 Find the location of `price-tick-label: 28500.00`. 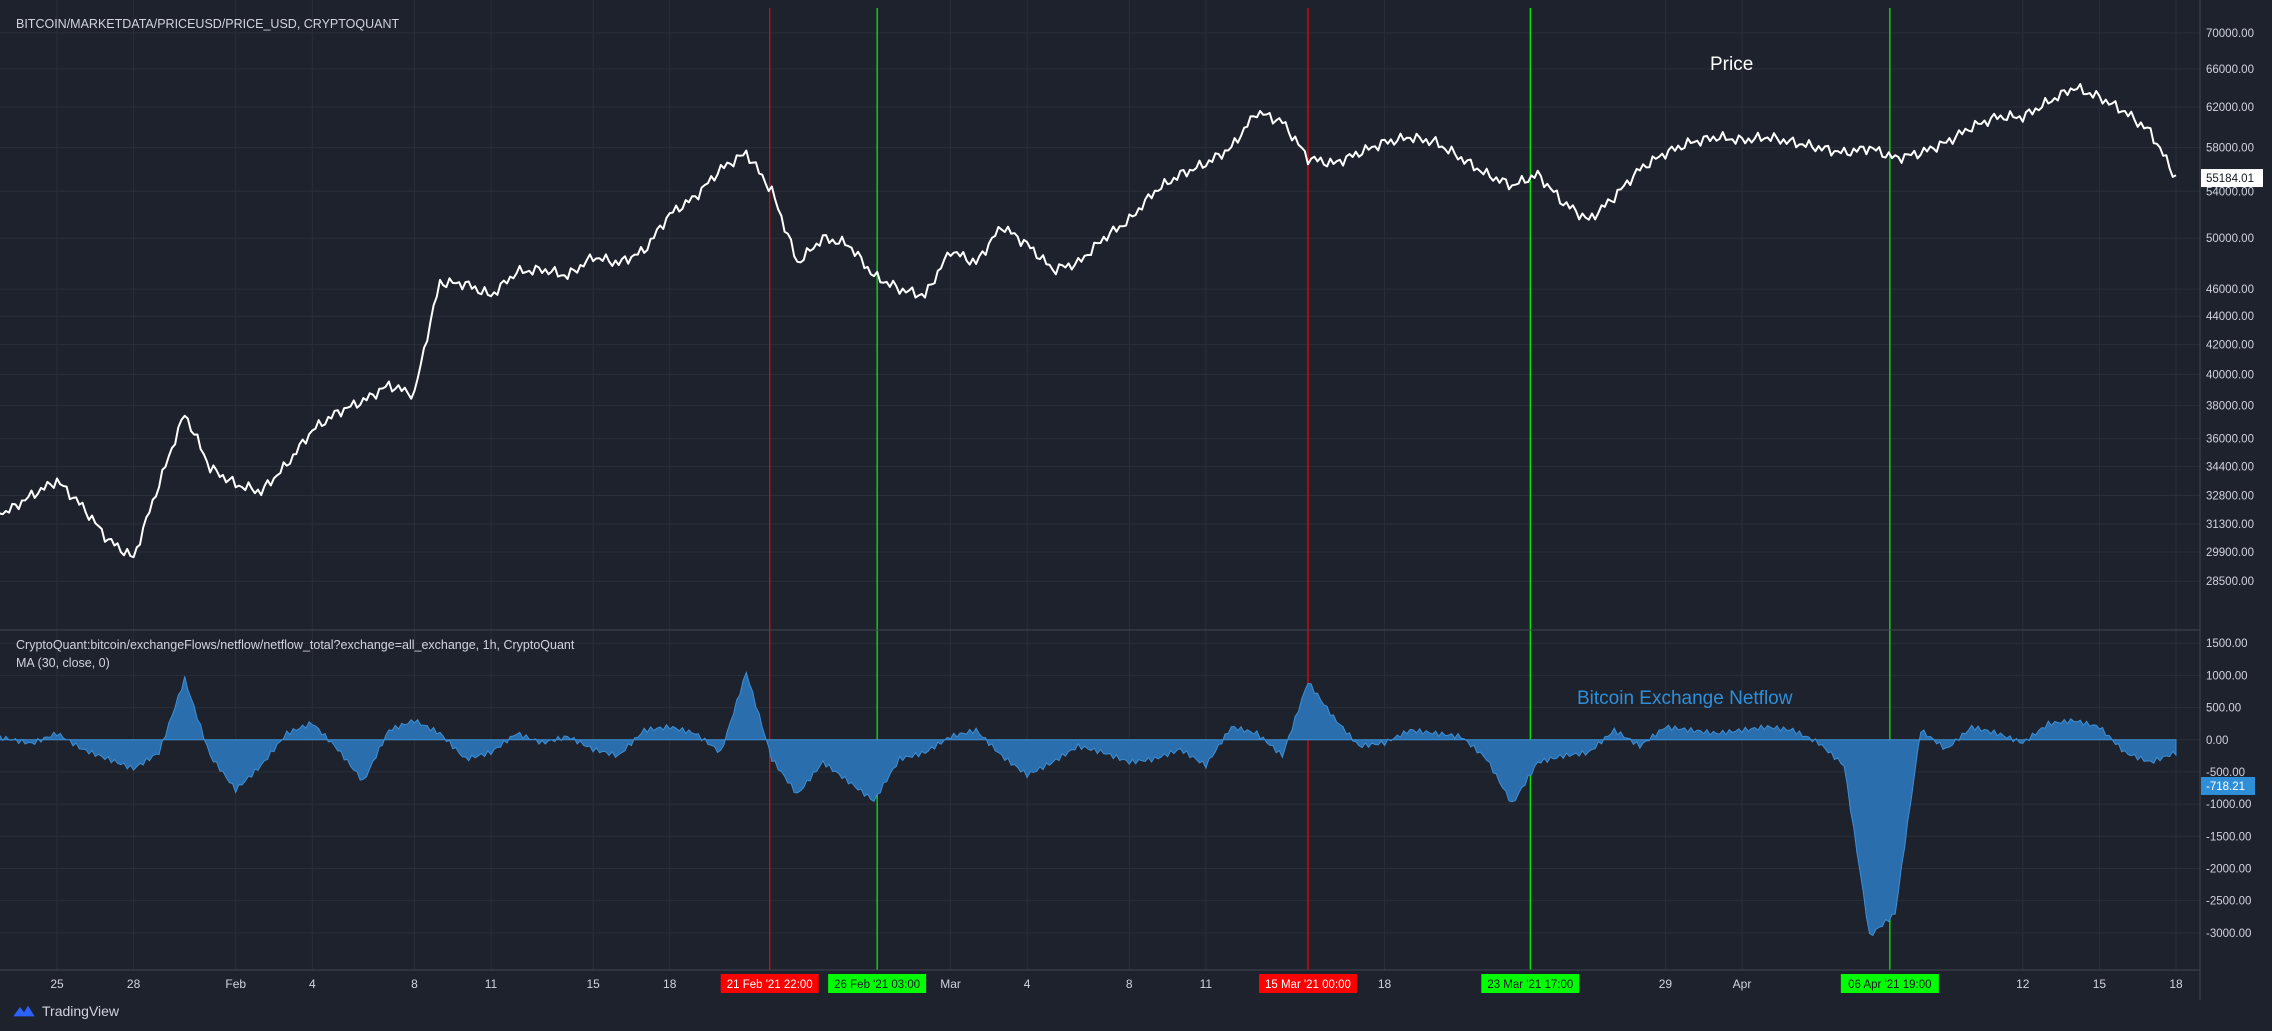

price-tick-label: 28500.00 is located at coordinates (2230, 582).